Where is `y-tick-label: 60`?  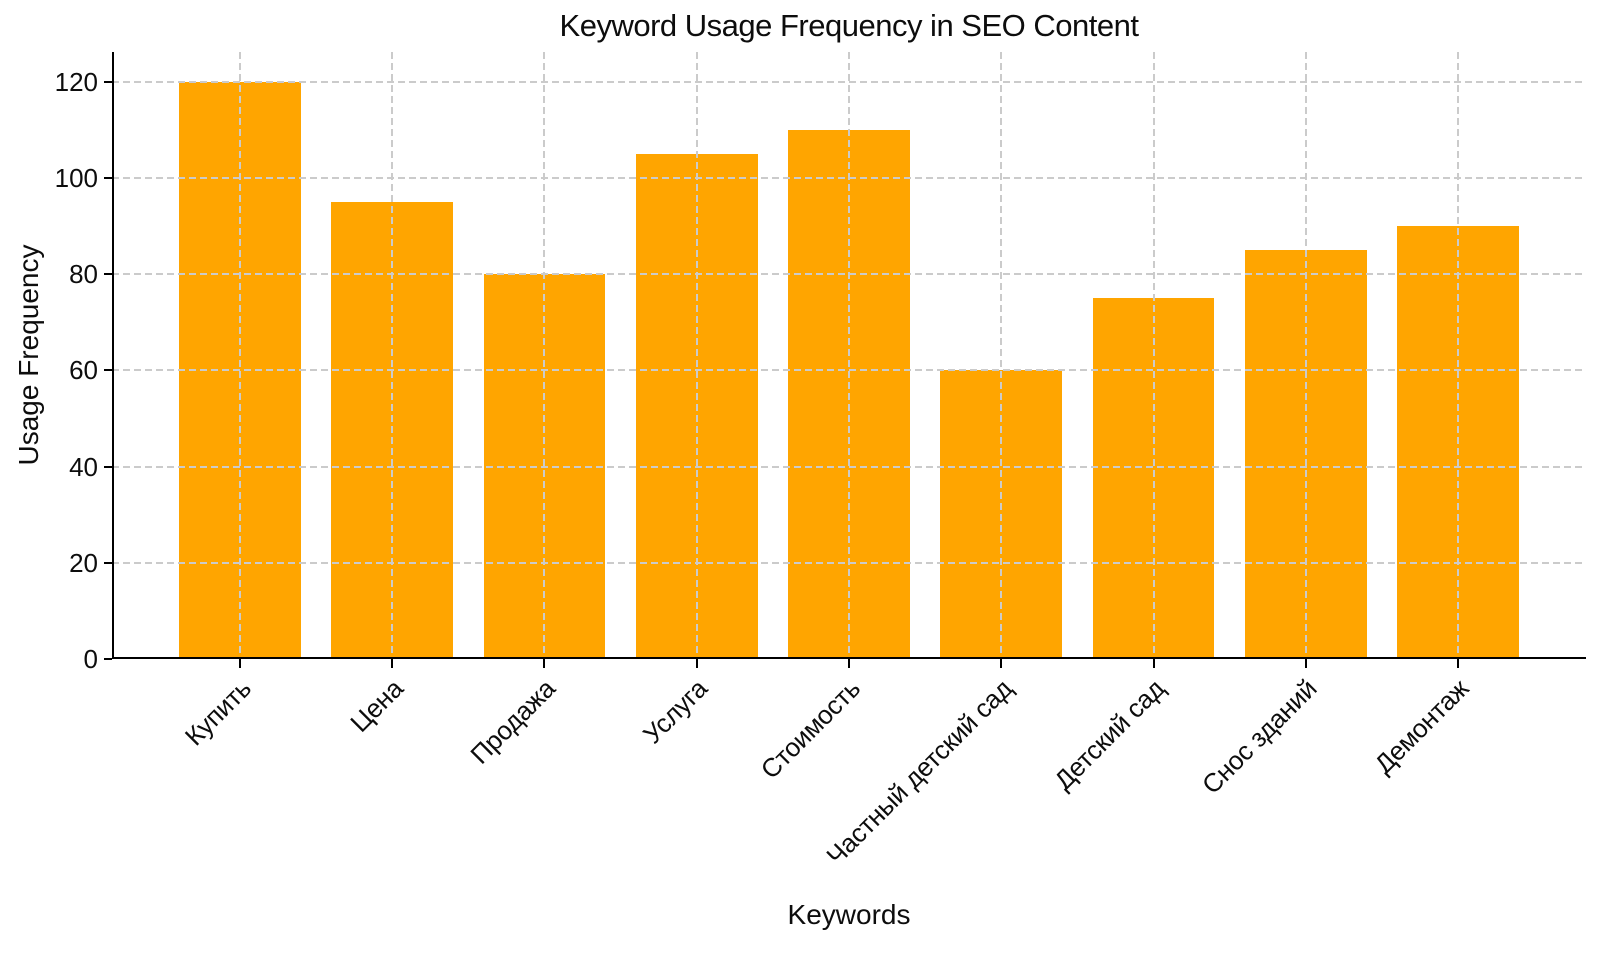
y-tick-label: 60 is located at coordinates (83, 370).